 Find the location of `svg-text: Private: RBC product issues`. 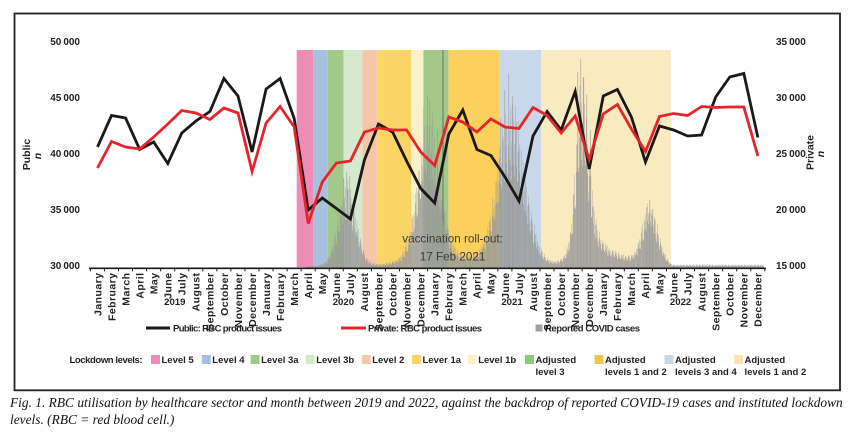

svg-text: Private: RBC product issues is located at coordinates (425, 329).